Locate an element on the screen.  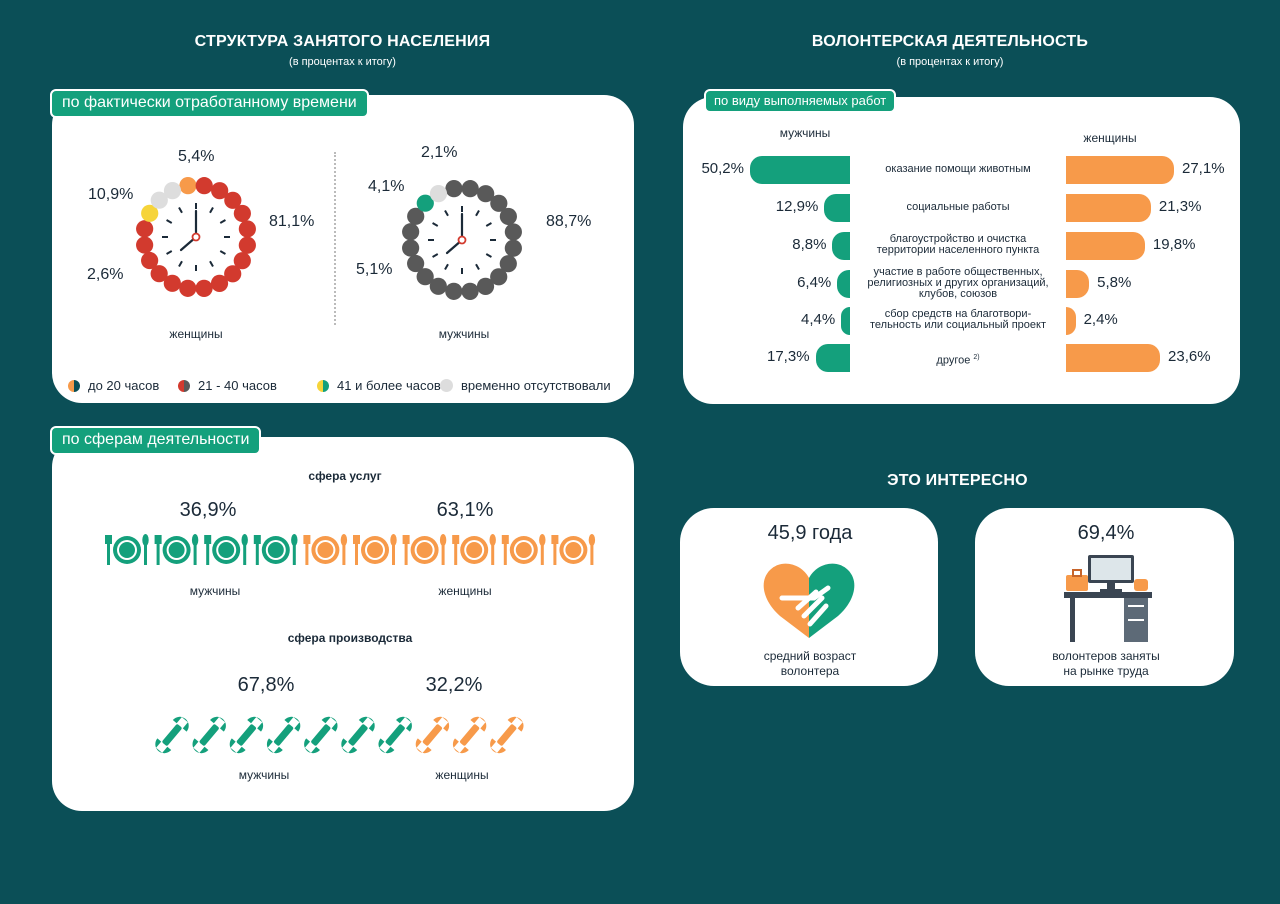
women-pct-absent: 10,9% is located at coordinates (111, 194).